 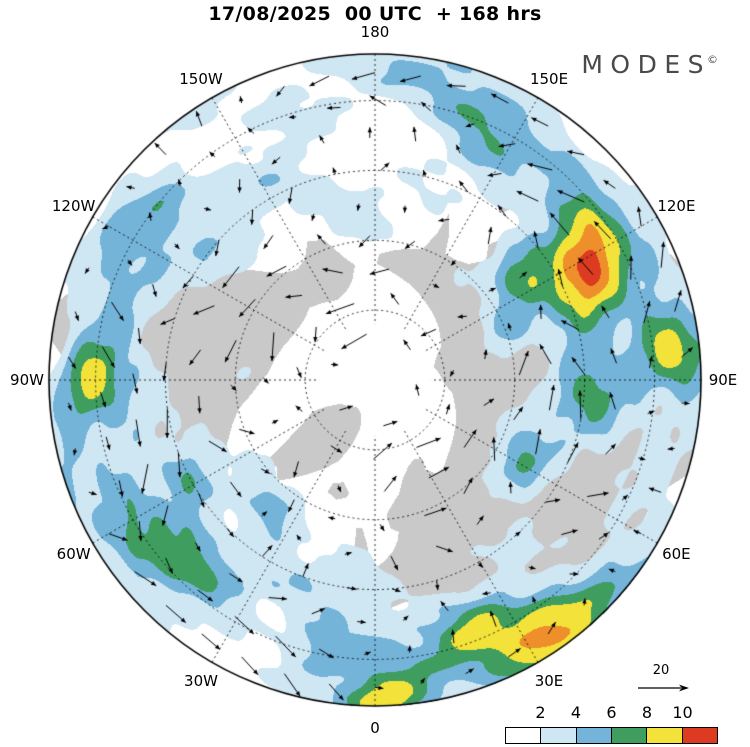 What do you see at coordinates (549, 681) in the screenshot?
I see `lon-label-30E: 30E` at bounding box center [549, 681].